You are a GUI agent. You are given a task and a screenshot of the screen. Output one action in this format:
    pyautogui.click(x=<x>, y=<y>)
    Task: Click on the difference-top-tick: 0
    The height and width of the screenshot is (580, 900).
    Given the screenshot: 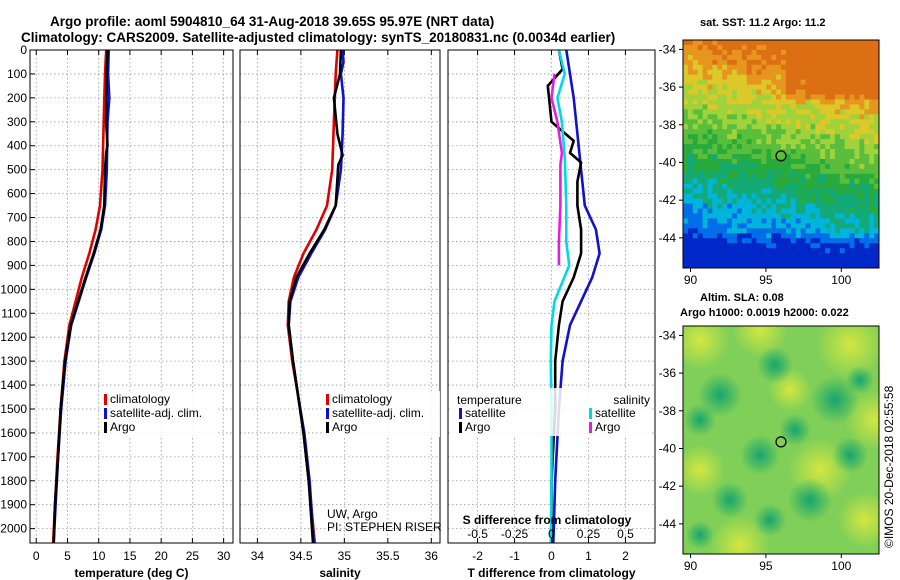 What is the action you would take?
    pyautogui.click(x=551, y=534)
    